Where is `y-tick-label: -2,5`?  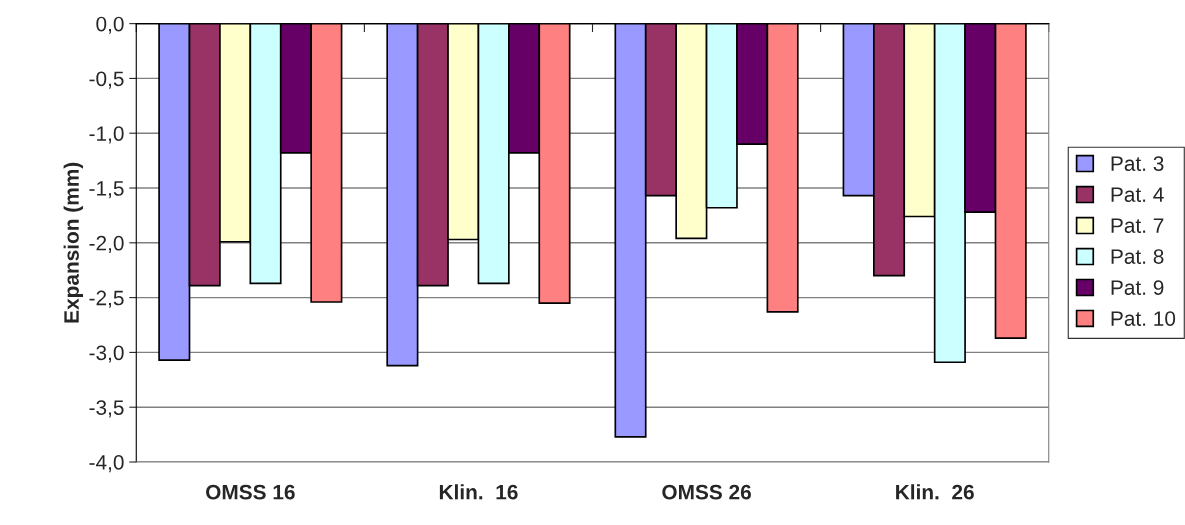 y-tick-label: -2,5 is located at coordinates (106, 299).